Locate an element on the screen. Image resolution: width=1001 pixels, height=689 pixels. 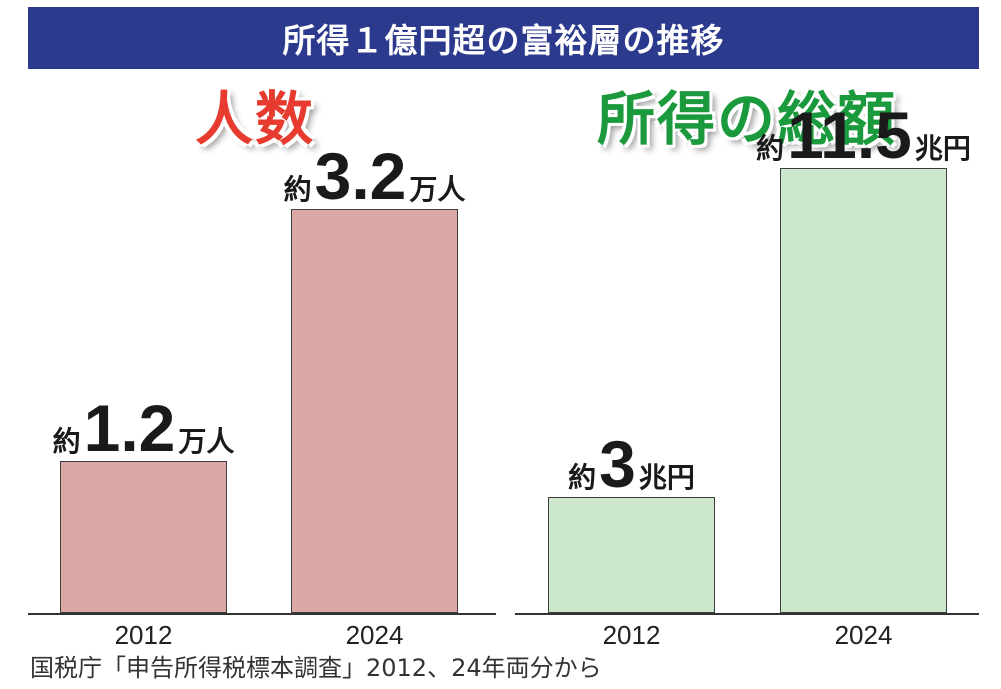
people-chart-title: 人数 is located at coordinates (255, 119).